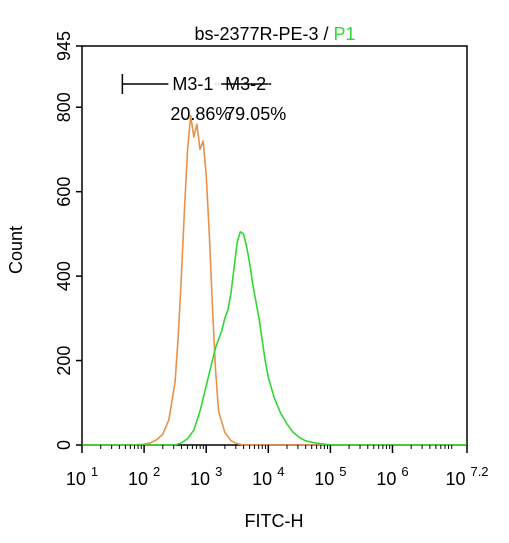 This screenshot has height=543, width=509. I want to click on x-tick-label: 10 5, so click(330, 476).